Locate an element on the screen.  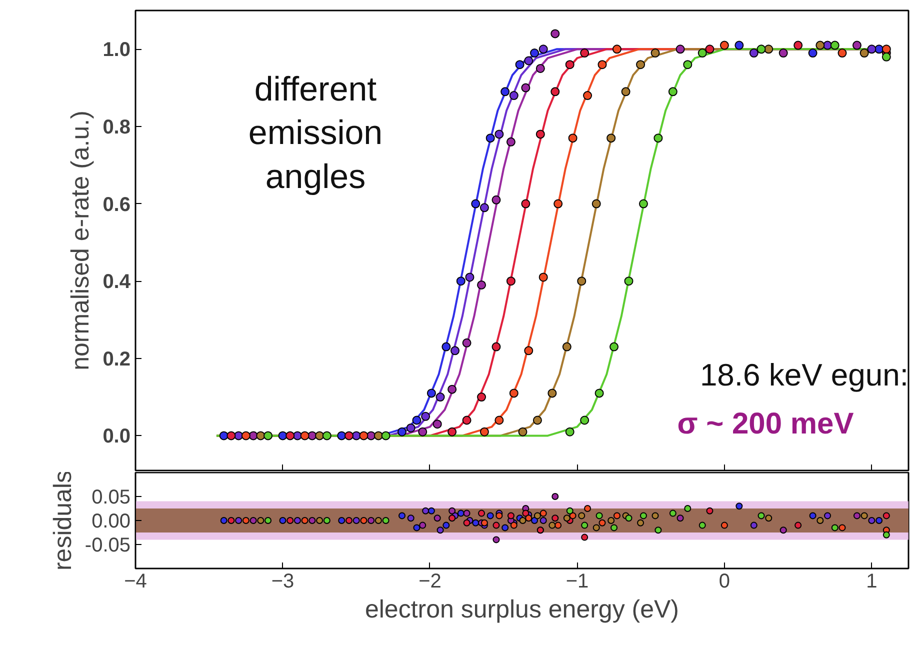
x-axis-title: electron surplus energy (eV) is located at coordinates (522, 610).